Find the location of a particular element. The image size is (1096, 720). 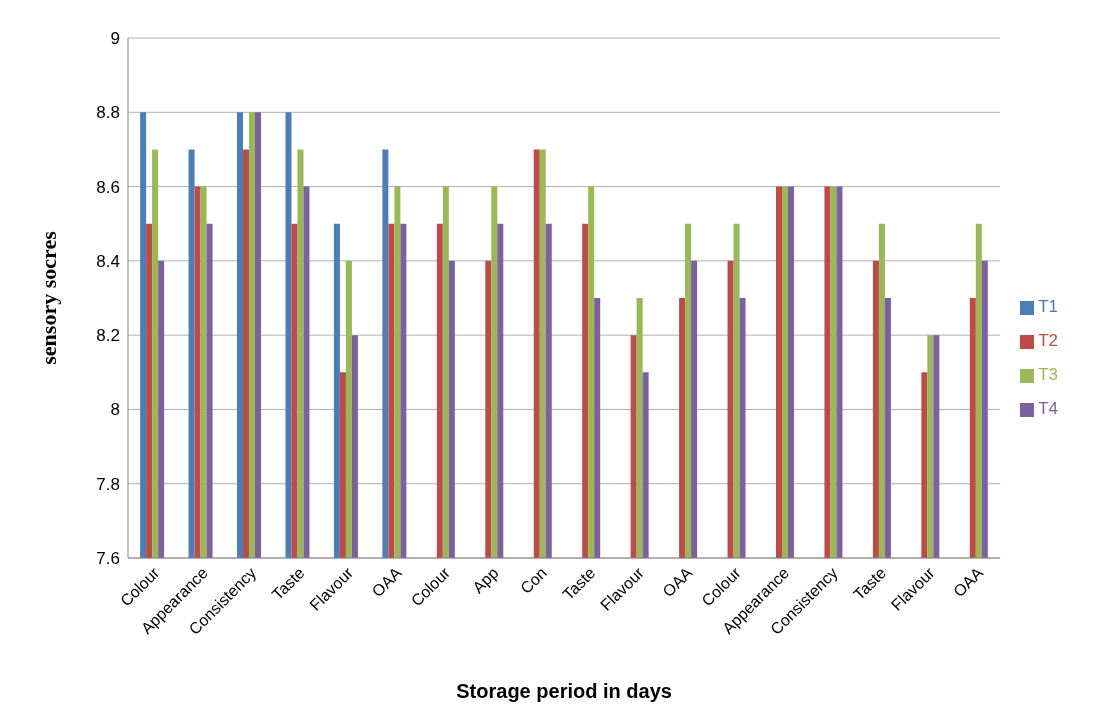

y-tick-label: 8 is located at coordinates (115, 410).